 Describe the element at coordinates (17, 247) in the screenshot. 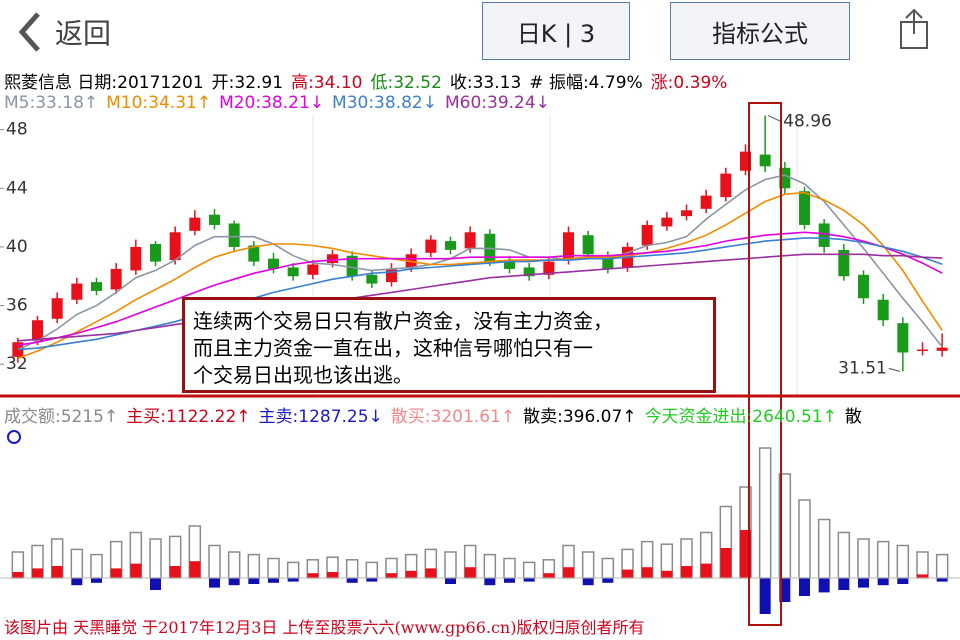

I see `y-tick-label: 40` at that location.